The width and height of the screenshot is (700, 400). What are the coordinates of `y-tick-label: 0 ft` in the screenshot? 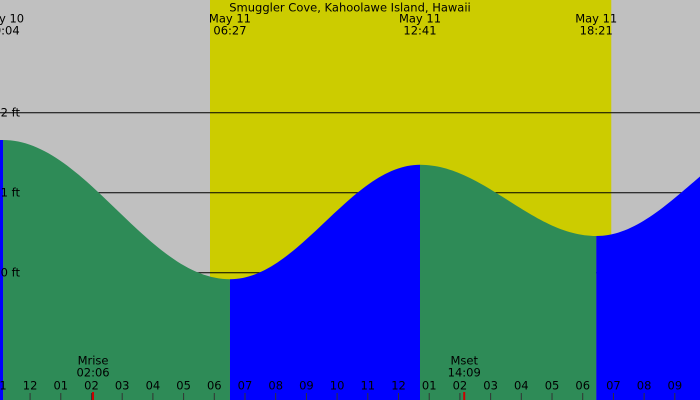 It's located at (11, 272).